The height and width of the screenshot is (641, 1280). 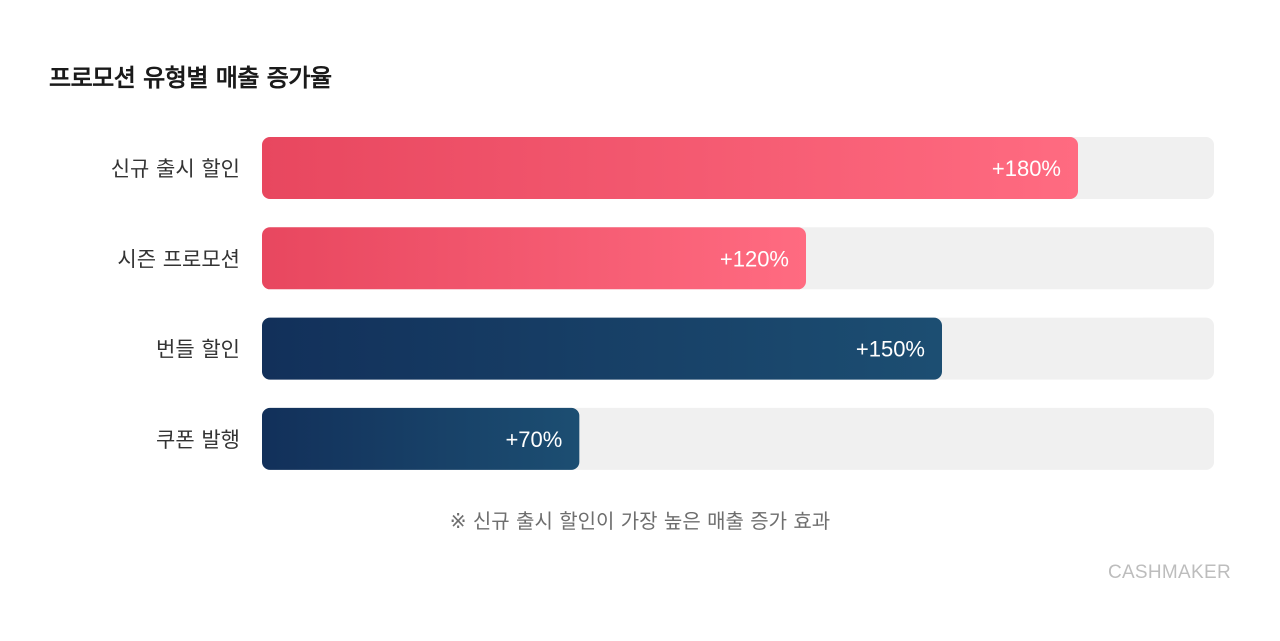 What do you see at coordinates (175, 169) in the screenshot?
I see `category-label: 신규 출시 할인` at bounding box center [175, 169].